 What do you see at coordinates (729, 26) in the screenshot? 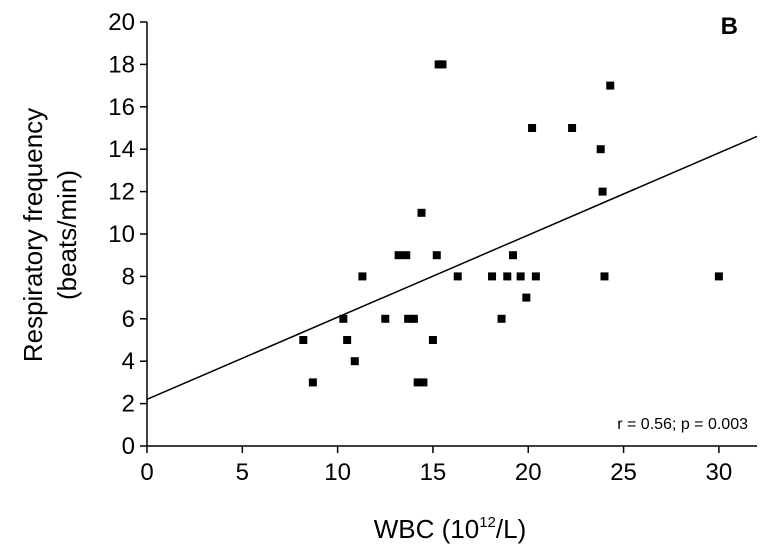
I see `panel-letter: B` at bounding box center [729, 26].